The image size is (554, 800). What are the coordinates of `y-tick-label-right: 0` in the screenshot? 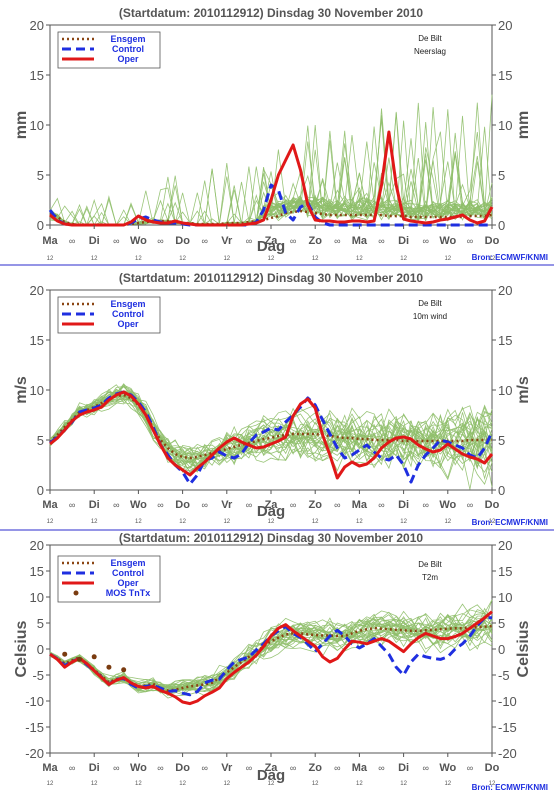 It's located at (501, 225).